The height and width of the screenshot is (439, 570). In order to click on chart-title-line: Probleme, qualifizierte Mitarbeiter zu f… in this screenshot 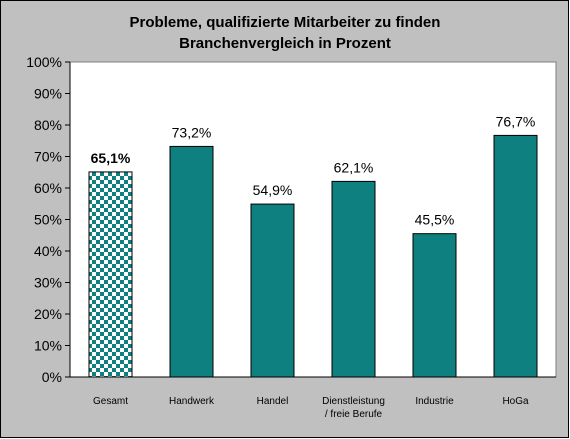, I will do `click(285, 22)`.